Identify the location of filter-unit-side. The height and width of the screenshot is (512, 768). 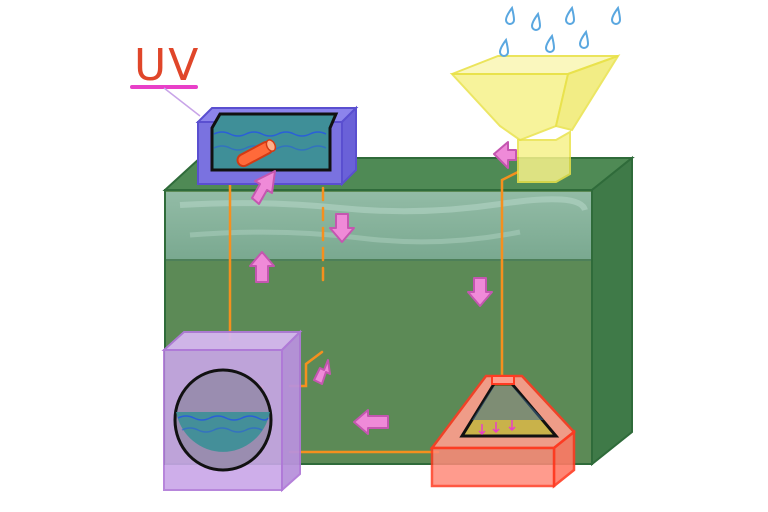
(291, 411).